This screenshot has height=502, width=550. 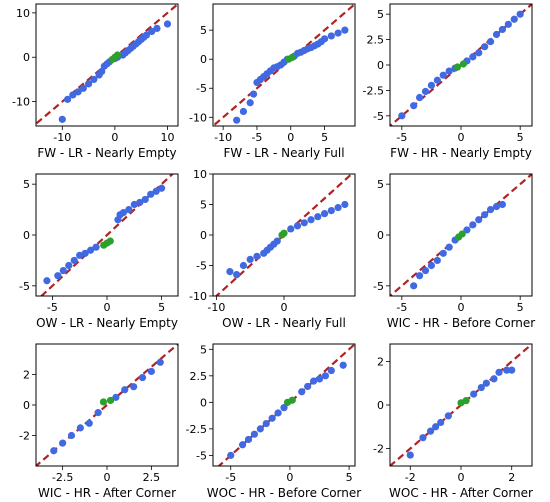 I want to click on y-tick-label: -2, so click(x=24, y=436).